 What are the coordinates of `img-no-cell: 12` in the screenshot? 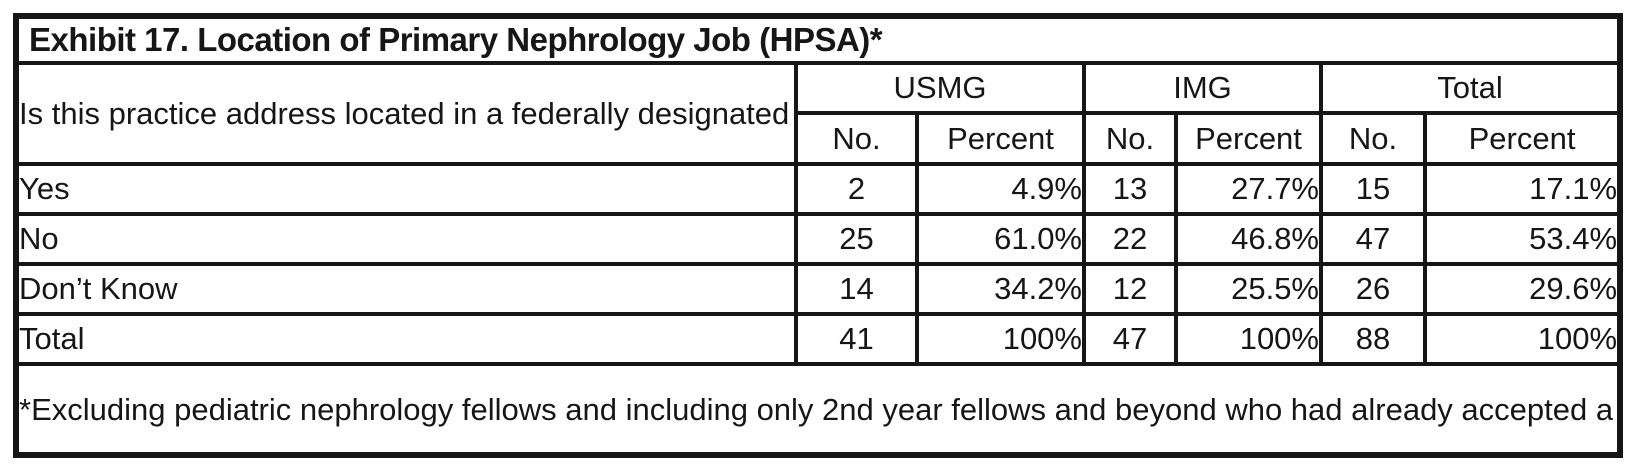 It's located at (1130, 289).